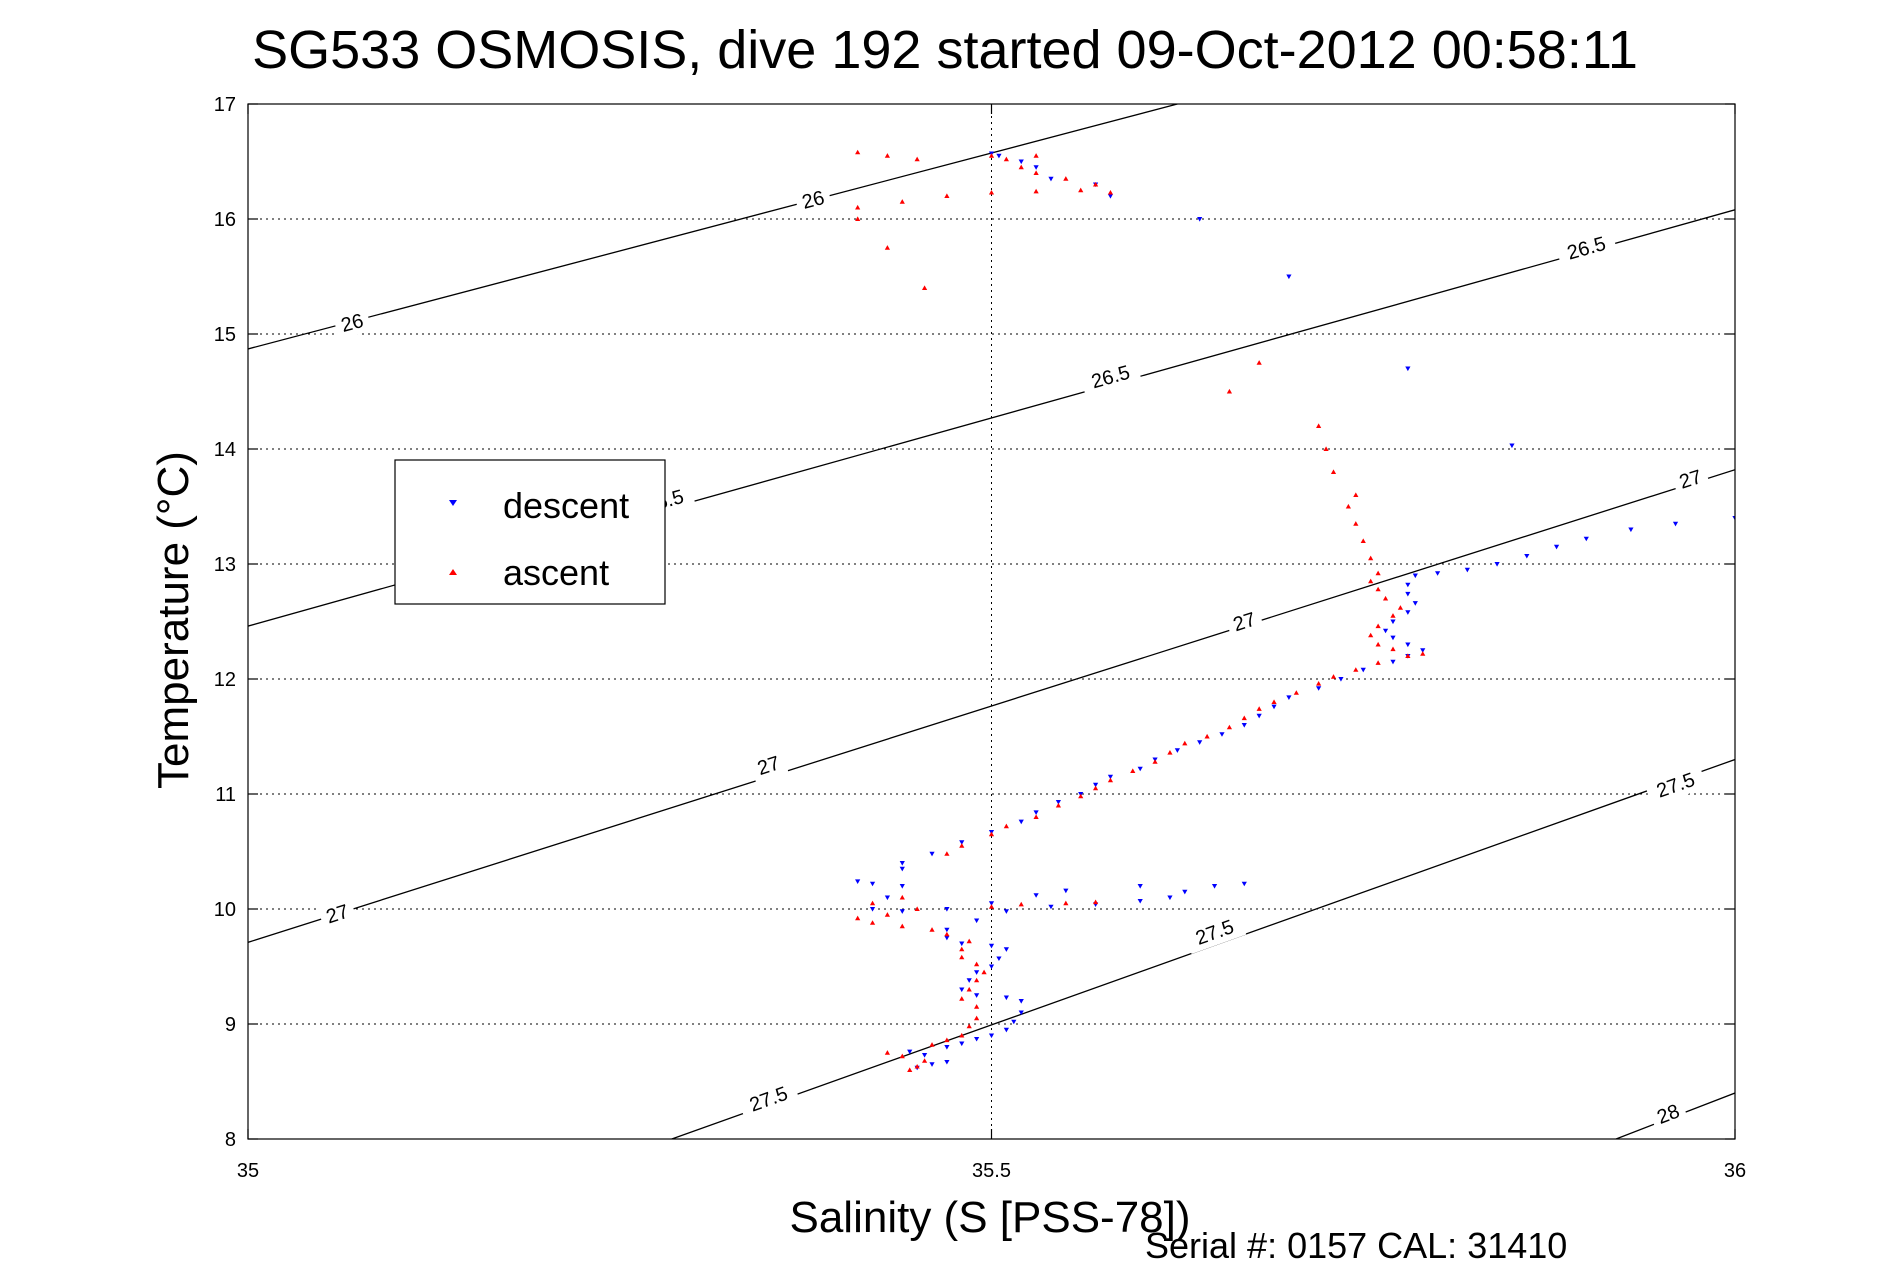  Describe the element at coordinates (989, 1217) in the screenshot. I see `x-axis-label: Salinity (S [PSS-78])` at that location.